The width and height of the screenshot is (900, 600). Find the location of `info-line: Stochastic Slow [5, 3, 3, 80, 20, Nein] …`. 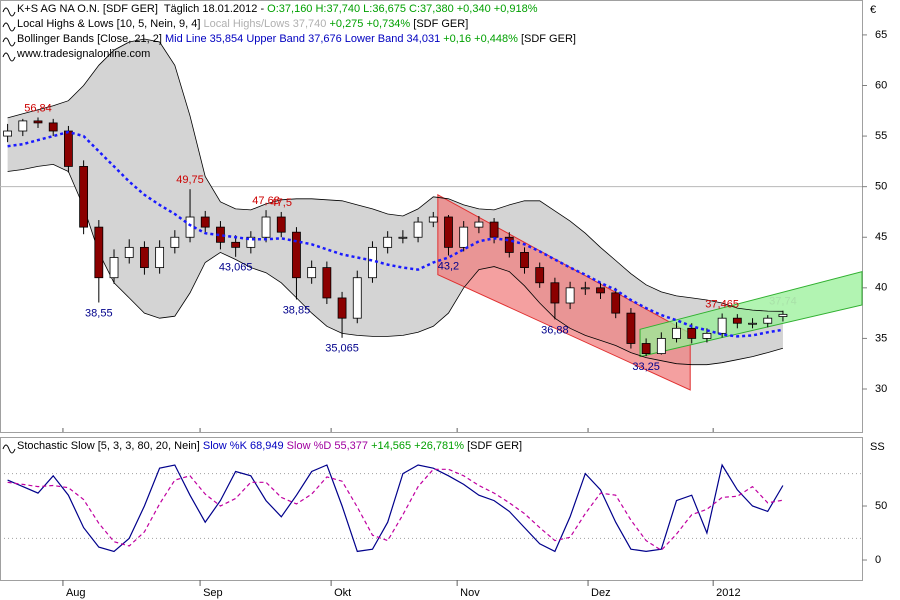

info-line: Stochastic Slow [5, 3, 3, 80, 20, Nein] … is located at coordinates (269, 446).